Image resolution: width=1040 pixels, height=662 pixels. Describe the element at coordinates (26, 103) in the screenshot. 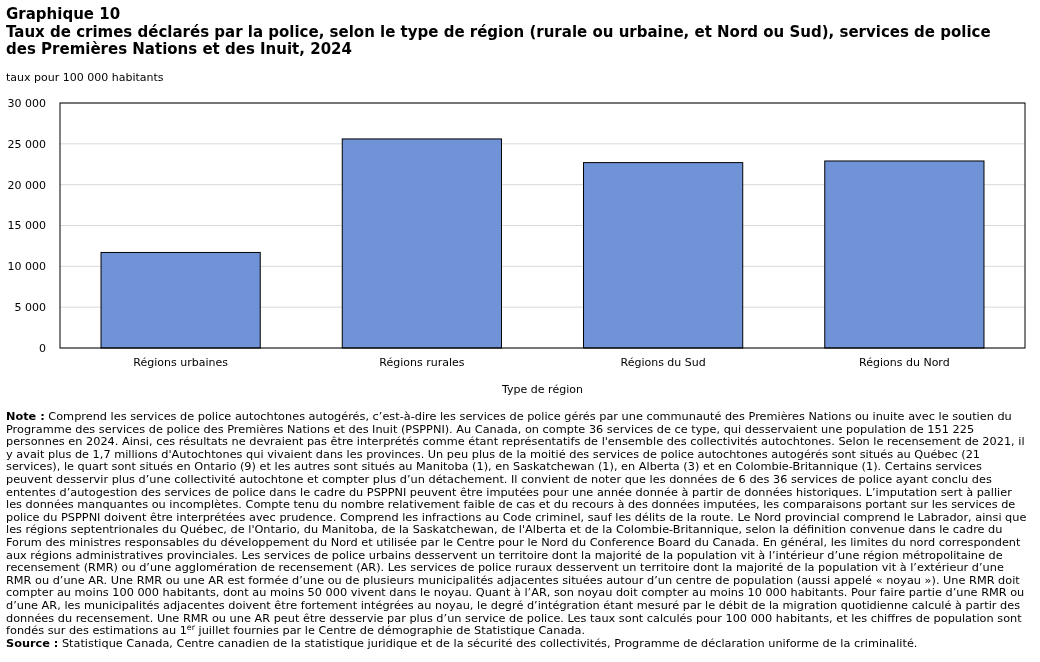

I see `y-tick-label: 30 000` at that location.